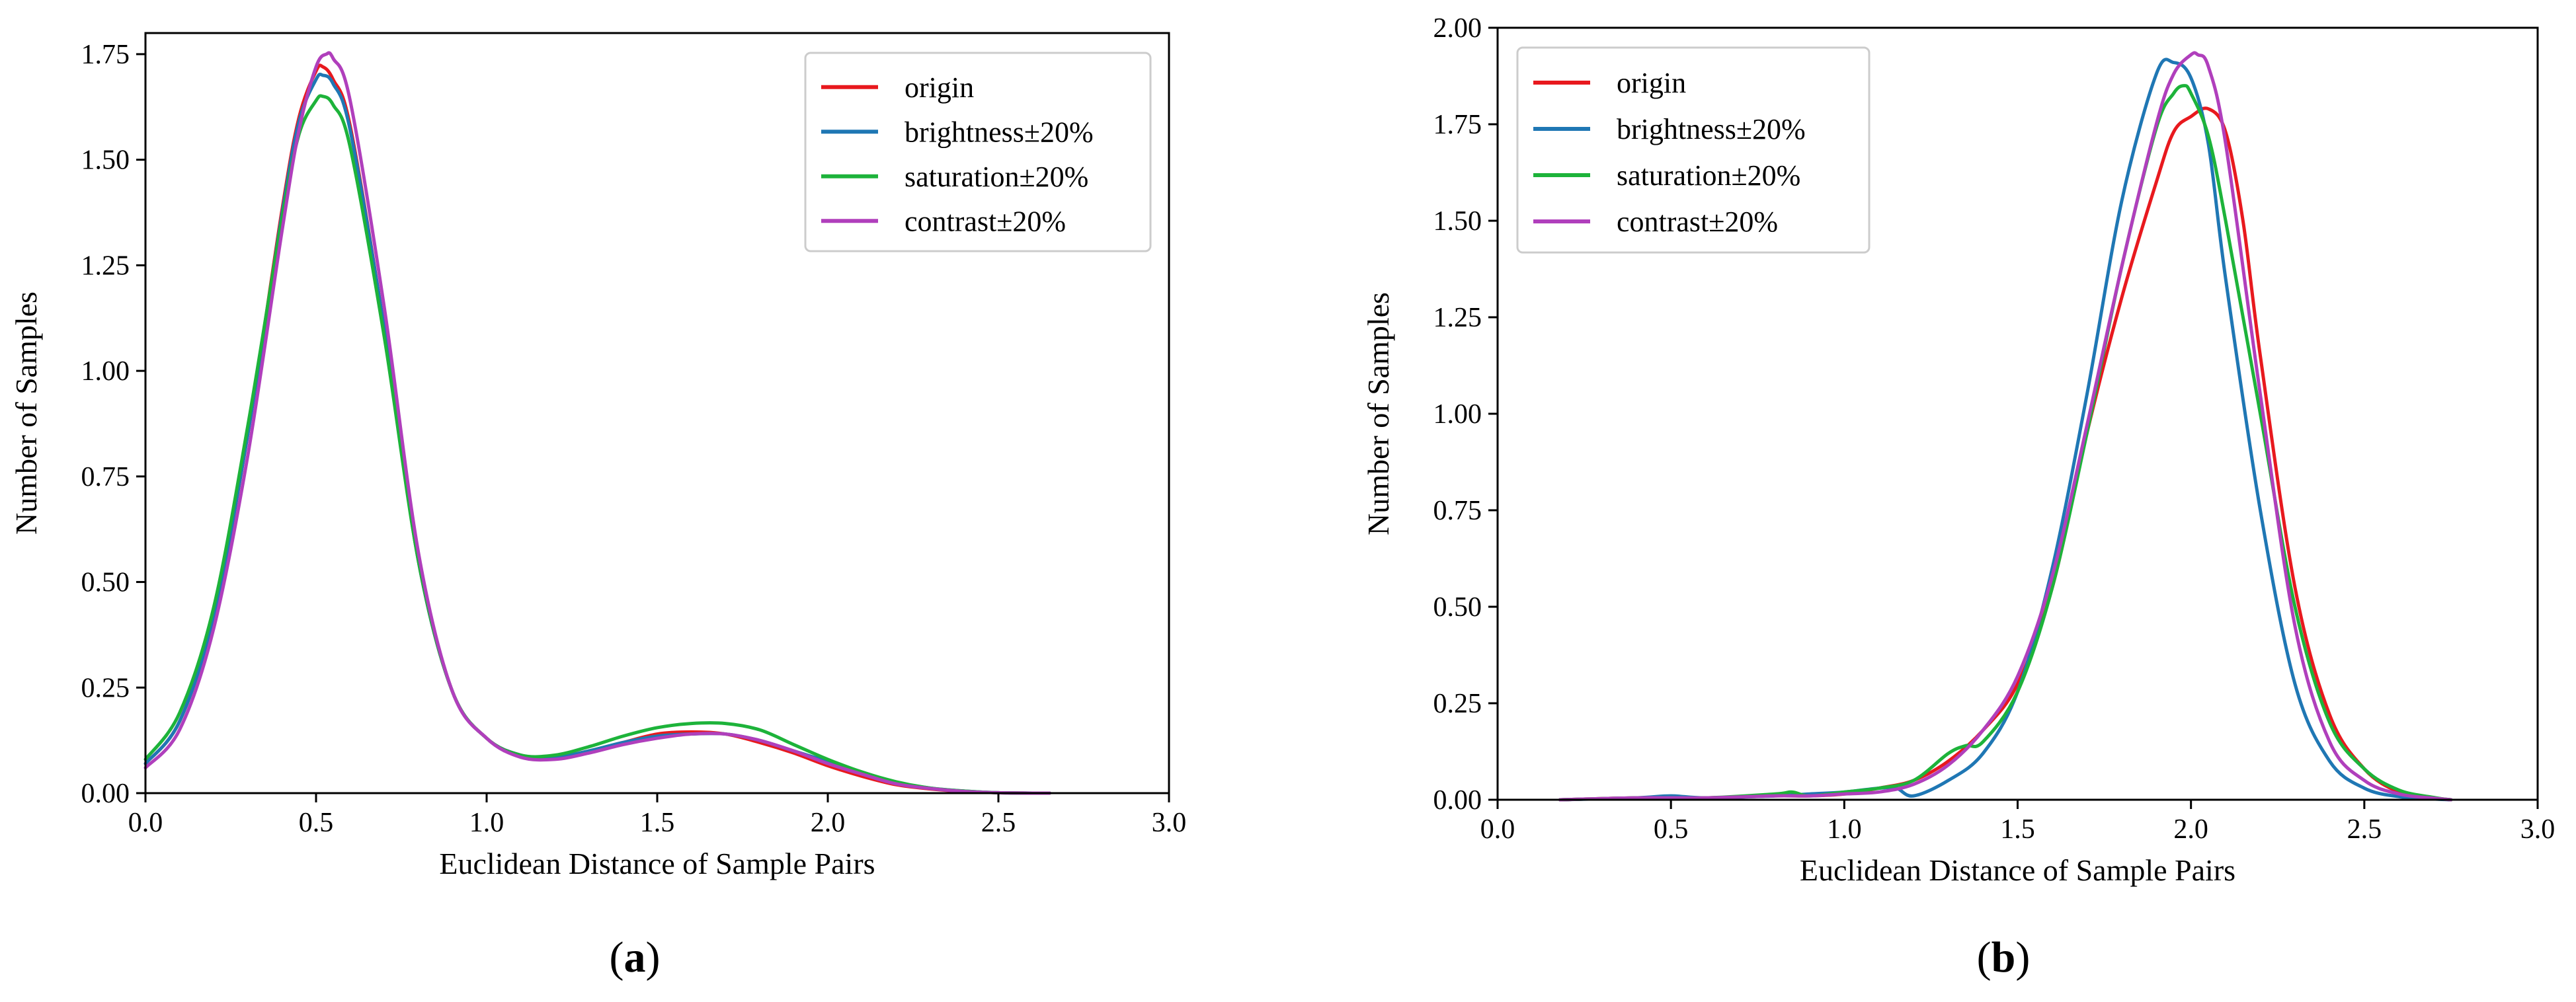 Image resolution: width=2576 pixels, height=1002 pixels. Describe the element at coordinates (2538, 830) in the screenshot. I see `x-tick-label-b-6: 3.0` at that location.